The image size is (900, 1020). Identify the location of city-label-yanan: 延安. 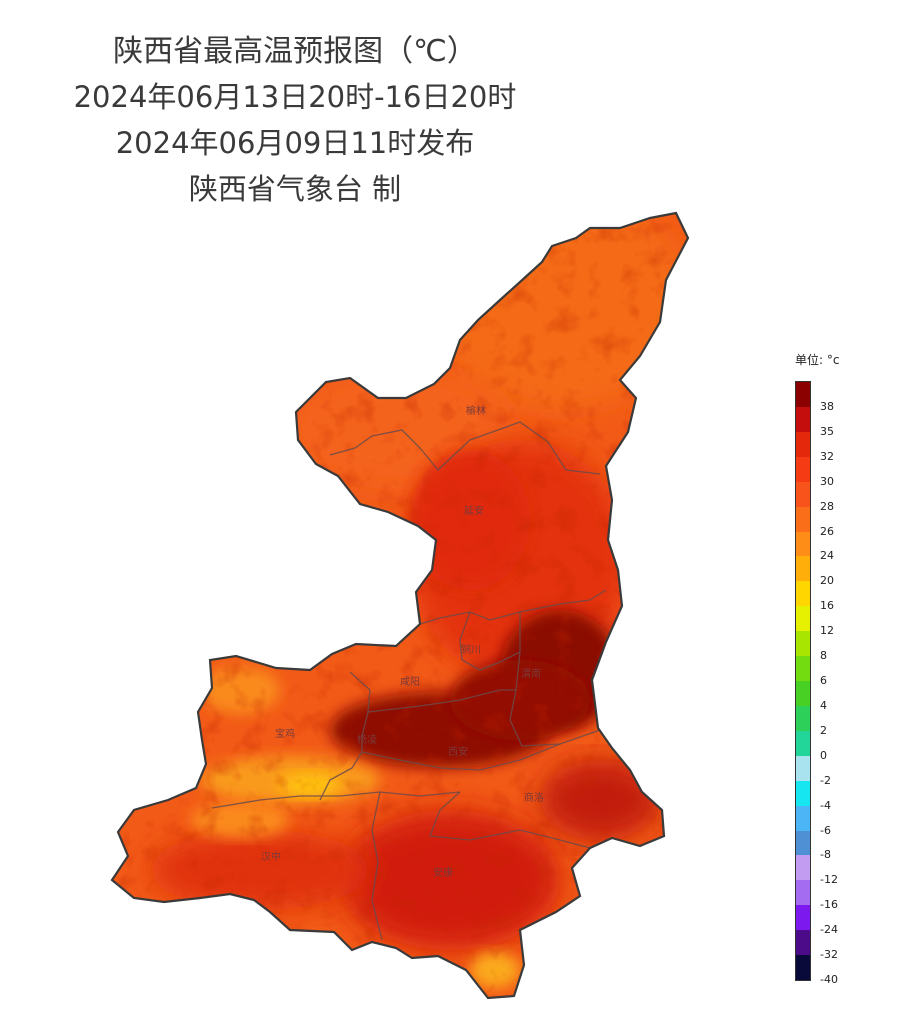
(474, 510).